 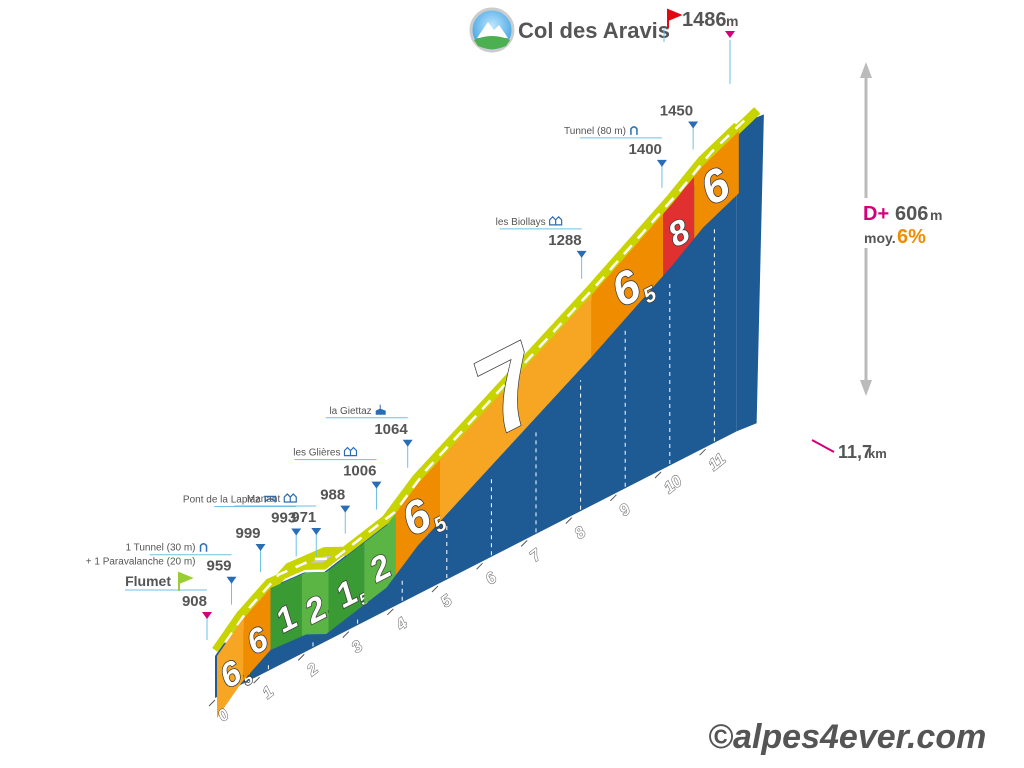 What do you see at coordinates (283, 517) in the screenshot?
I see `landmark-altitude: 993` at bounding box center [283, 517].